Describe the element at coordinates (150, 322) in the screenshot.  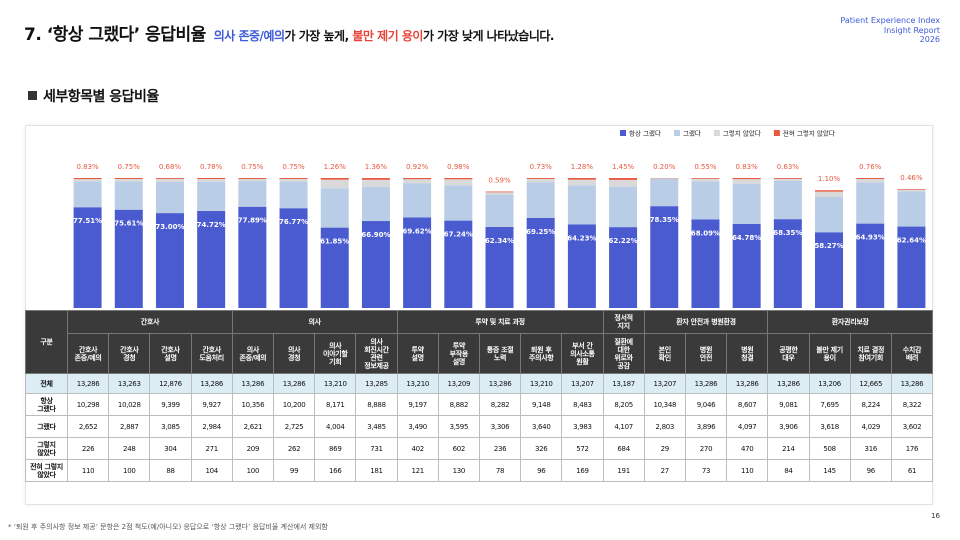
I see `group-header: 간호사` at that location.